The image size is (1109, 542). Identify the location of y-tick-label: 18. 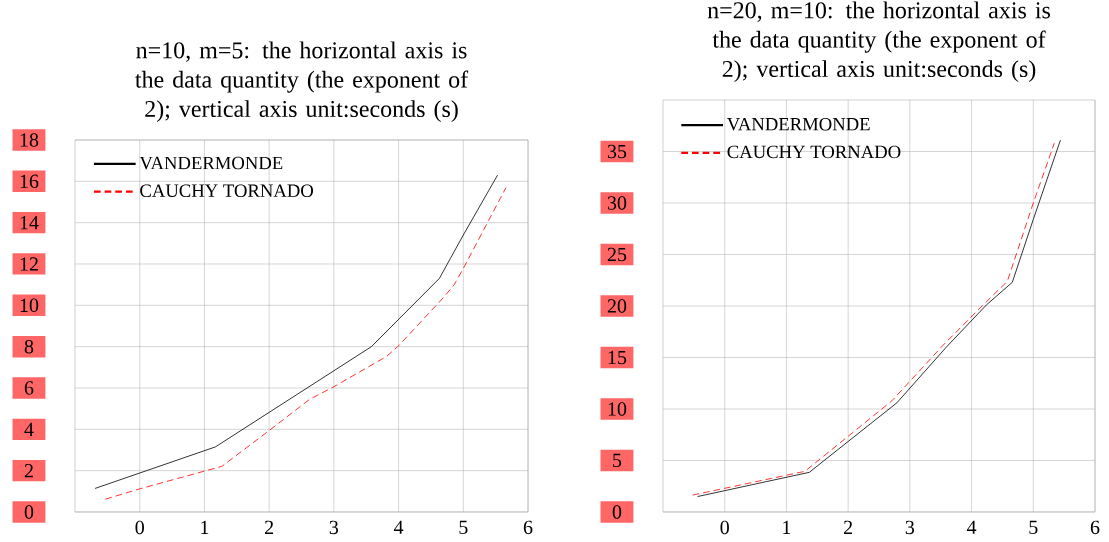
(29, 140).